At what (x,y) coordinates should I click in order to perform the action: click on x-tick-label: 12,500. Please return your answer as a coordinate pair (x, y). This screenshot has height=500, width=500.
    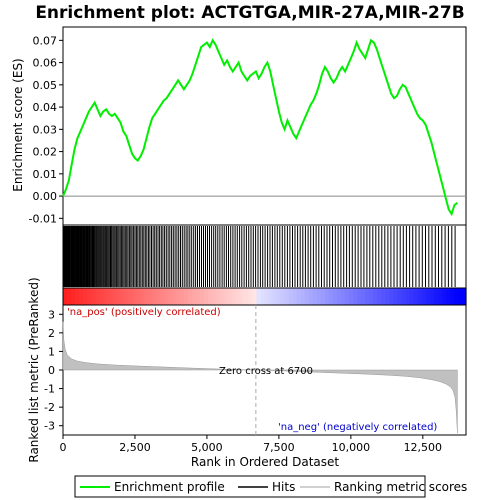
    Looking at the image, I should click on (423, 447).